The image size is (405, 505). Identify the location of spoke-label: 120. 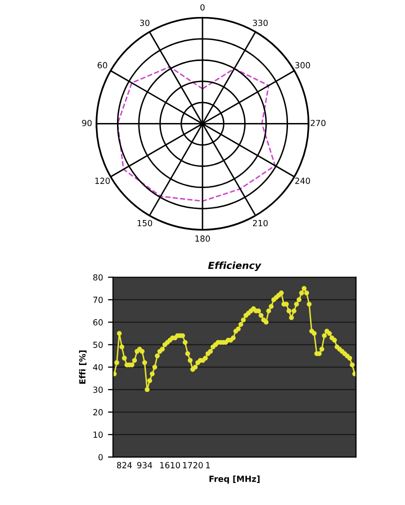
(102, 181).